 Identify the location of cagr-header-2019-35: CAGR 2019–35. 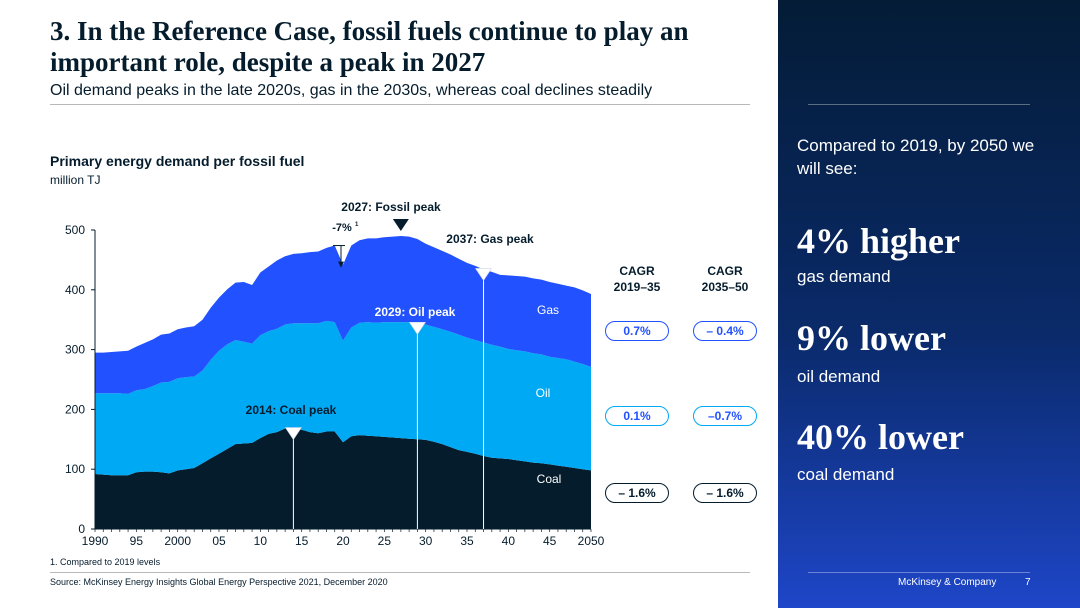
(637, 279).